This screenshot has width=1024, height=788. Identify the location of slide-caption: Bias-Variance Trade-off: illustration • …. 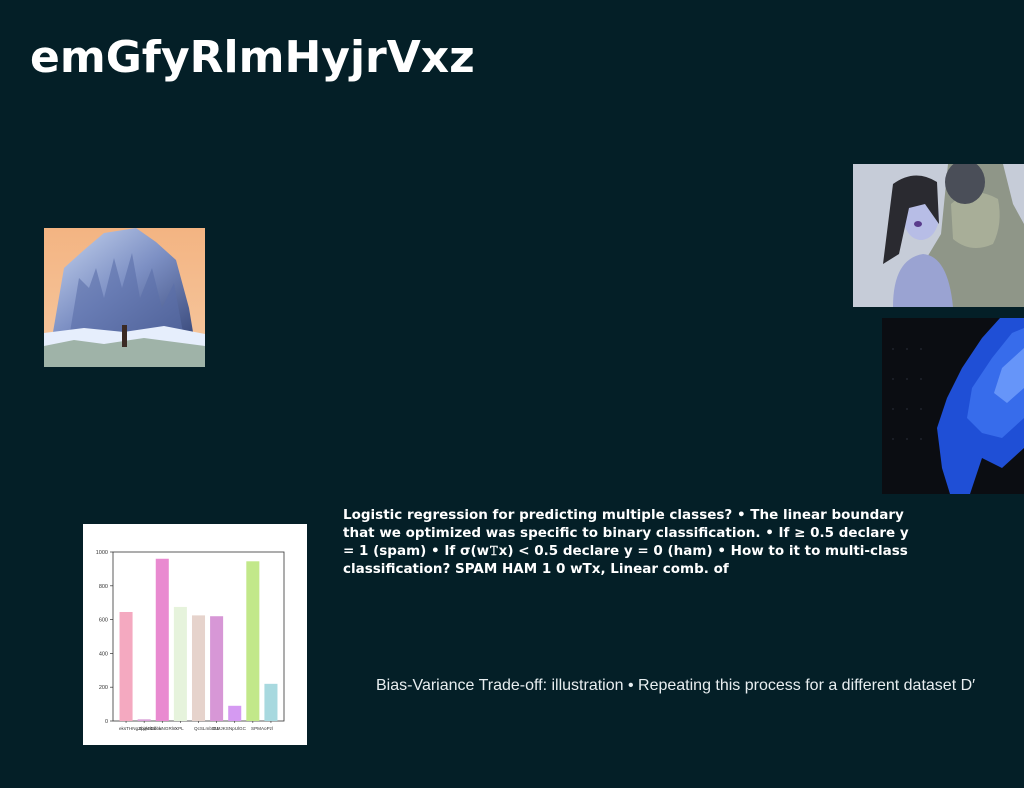
(676, 685).